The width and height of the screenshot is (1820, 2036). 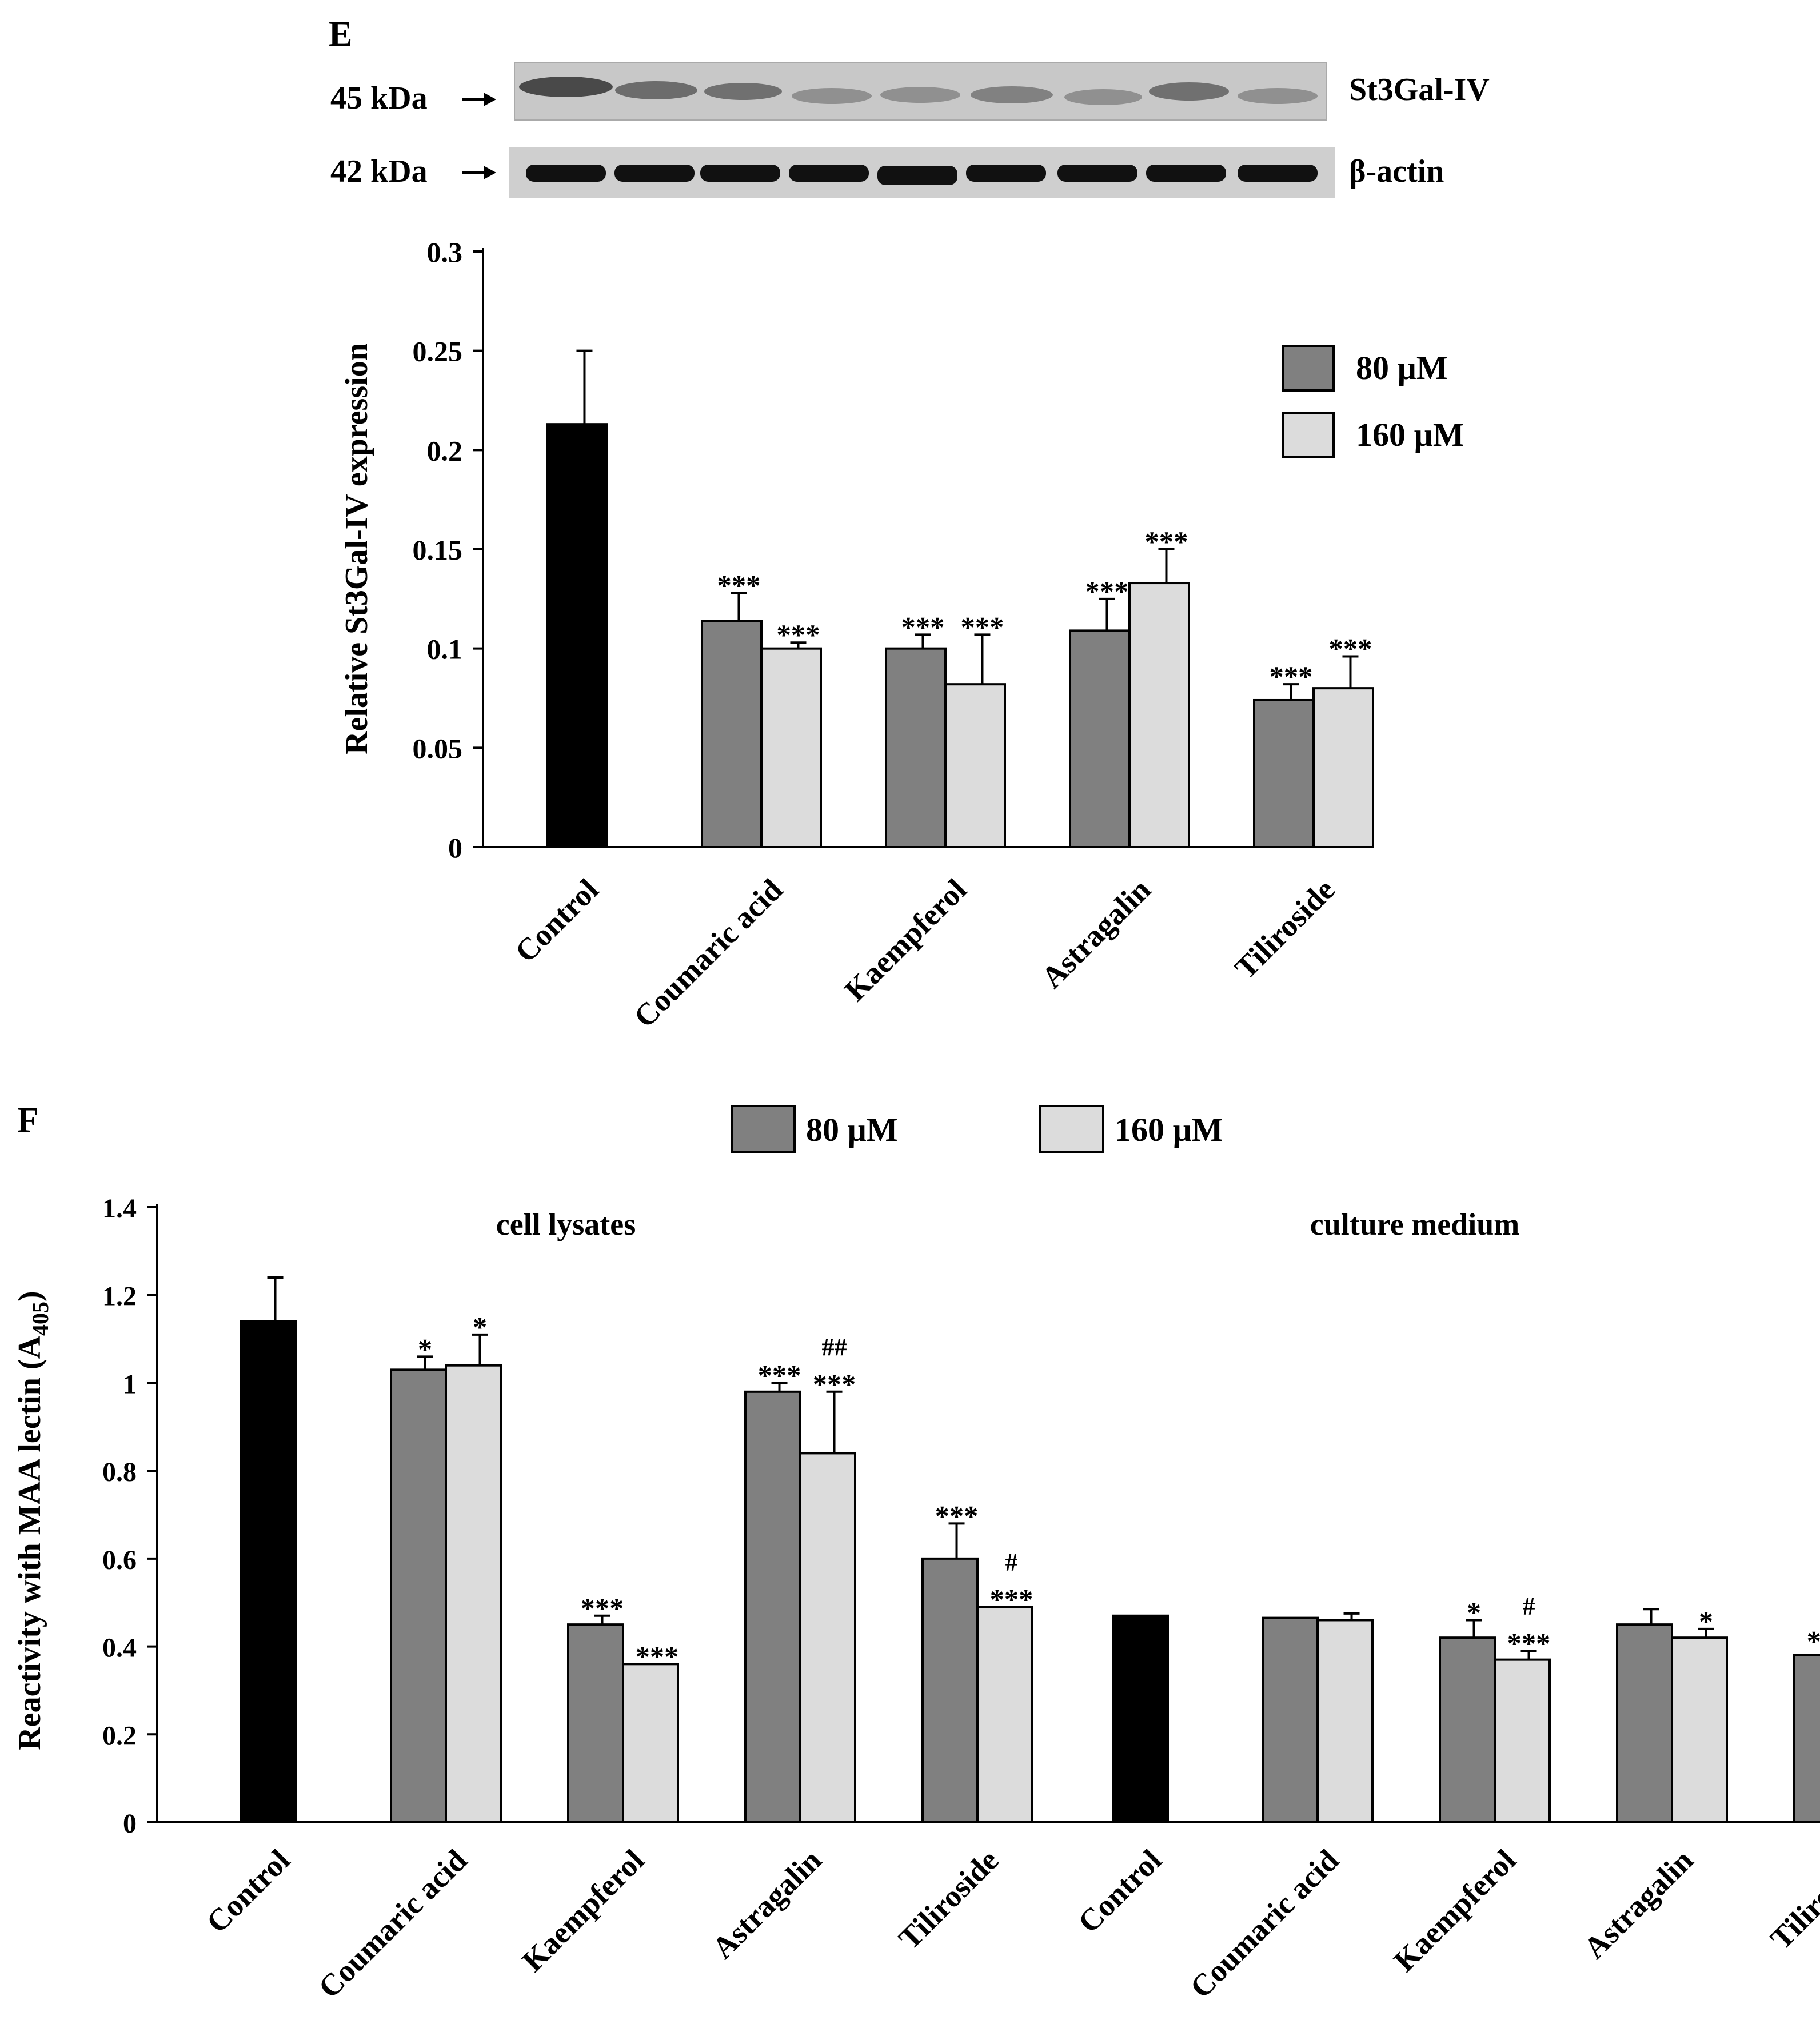 What do you see at coordinates (920, 91) in the screenshot?
I see `blot-strip-st3gal` at bounding box center [920, 91].